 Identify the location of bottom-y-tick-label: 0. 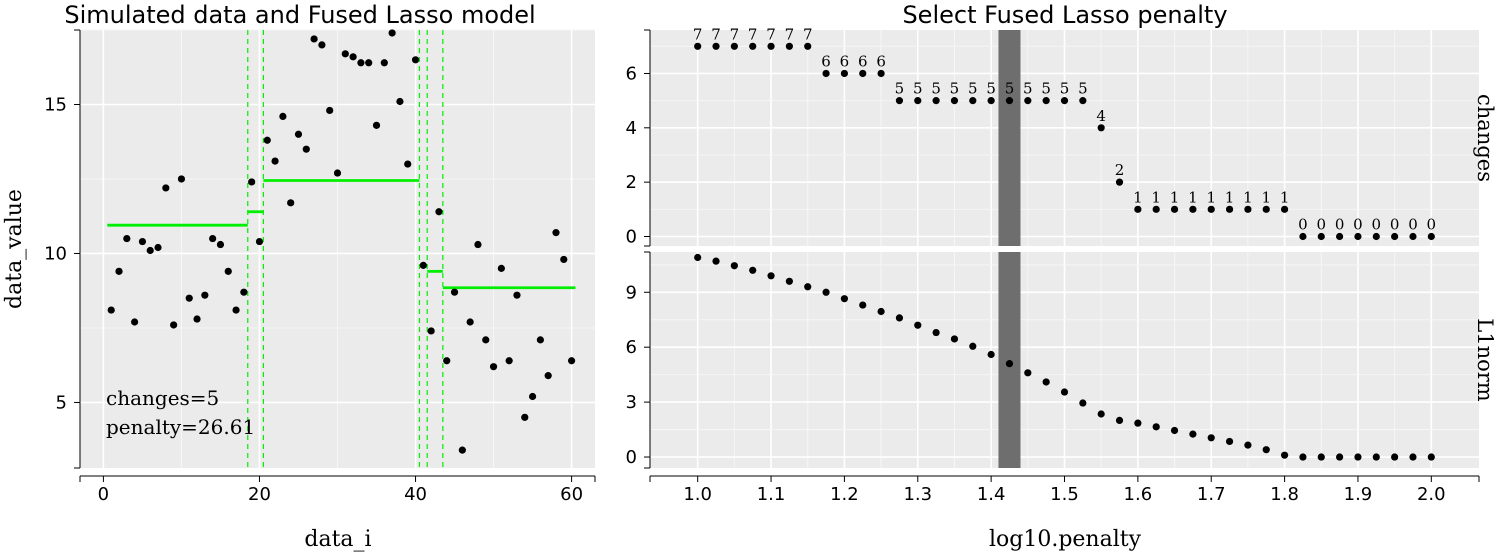
(631, 457).